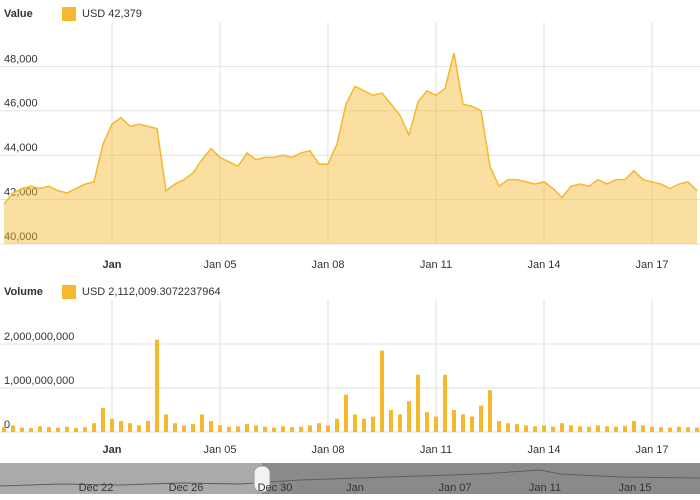  I want to click on legend-title: Volume, so click(23, 292).